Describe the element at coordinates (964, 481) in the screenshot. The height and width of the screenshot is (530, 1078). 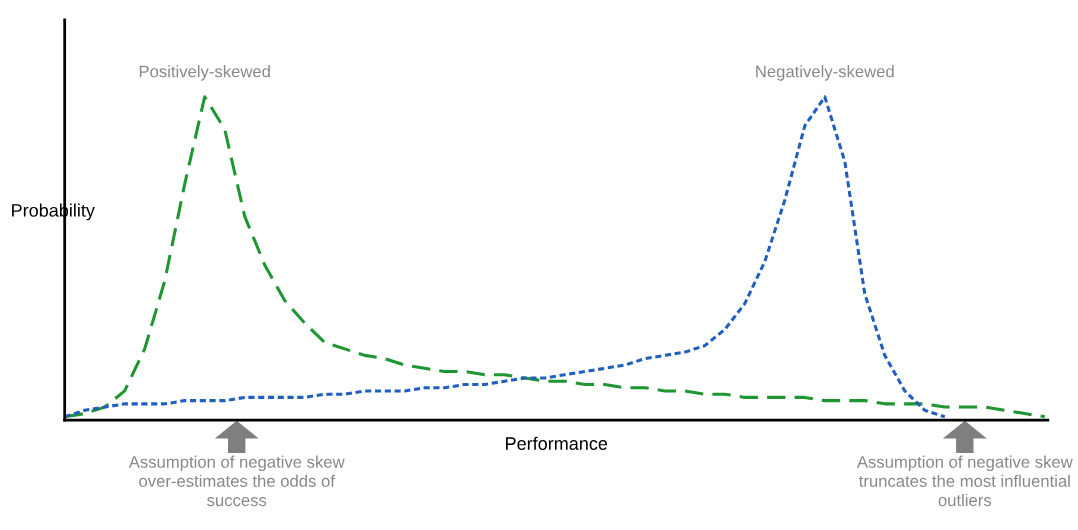
I see `text: Assumption of negative skew truncates the most influential outliers` at that location.